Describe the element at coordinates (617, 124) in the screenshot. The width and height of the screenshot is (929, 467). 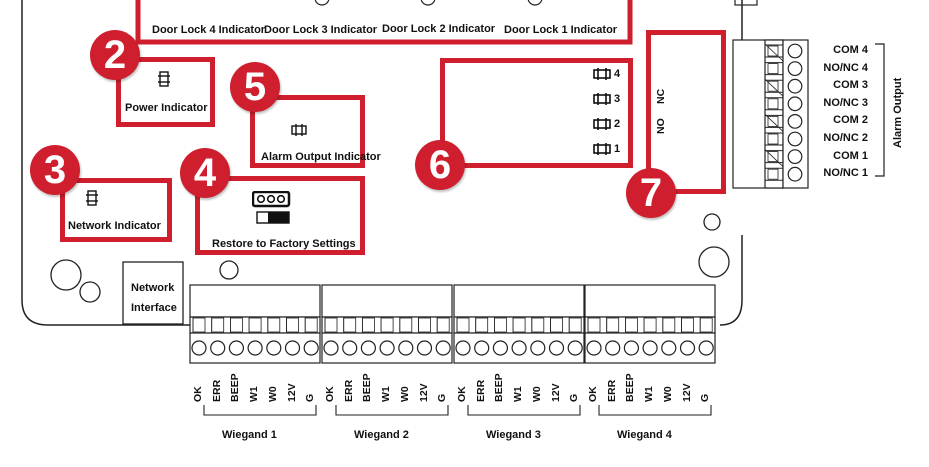
I see `alarm-led-number: 2` at that location.